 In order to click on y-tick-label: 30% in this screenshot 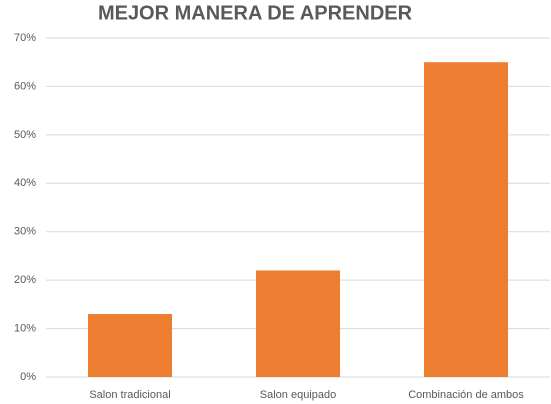, I will do `click(25, 232)`.